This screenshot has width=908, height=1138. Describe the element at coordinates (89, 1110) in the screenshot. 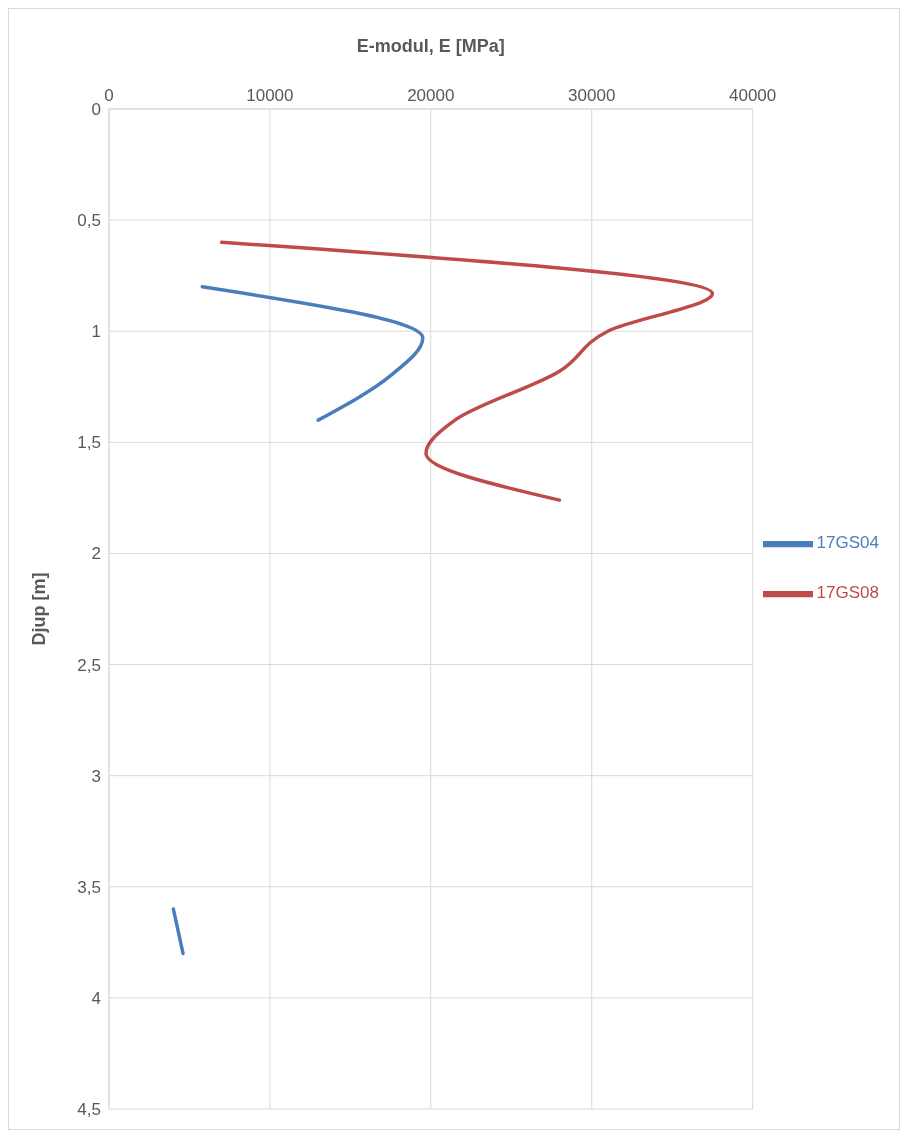

I see `y-tick-label: 4,5` at that location.